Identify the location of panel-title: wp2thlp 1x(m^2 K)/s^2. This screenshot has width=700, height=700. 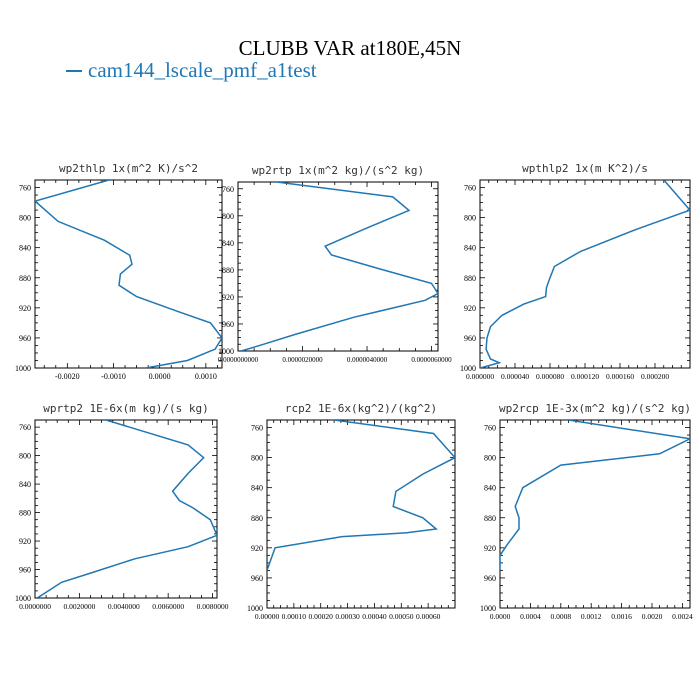
(128, 168).